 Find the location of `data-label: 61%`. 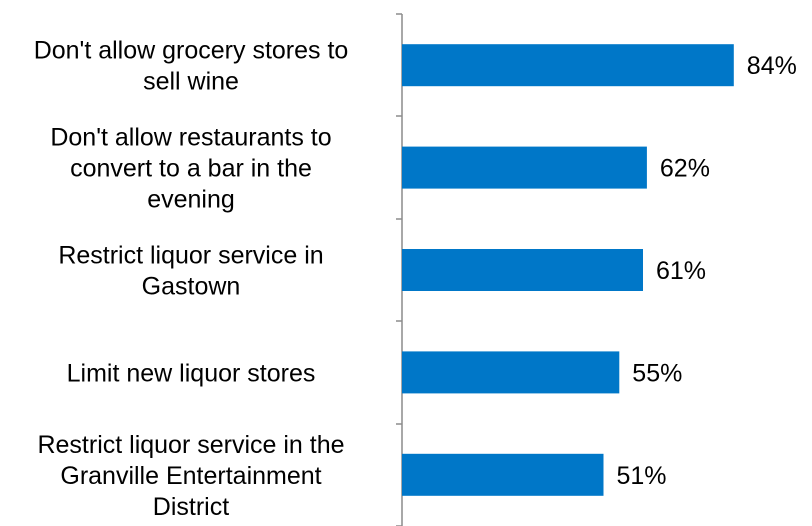

data-label: 61% is located at coordinates (681, 271).